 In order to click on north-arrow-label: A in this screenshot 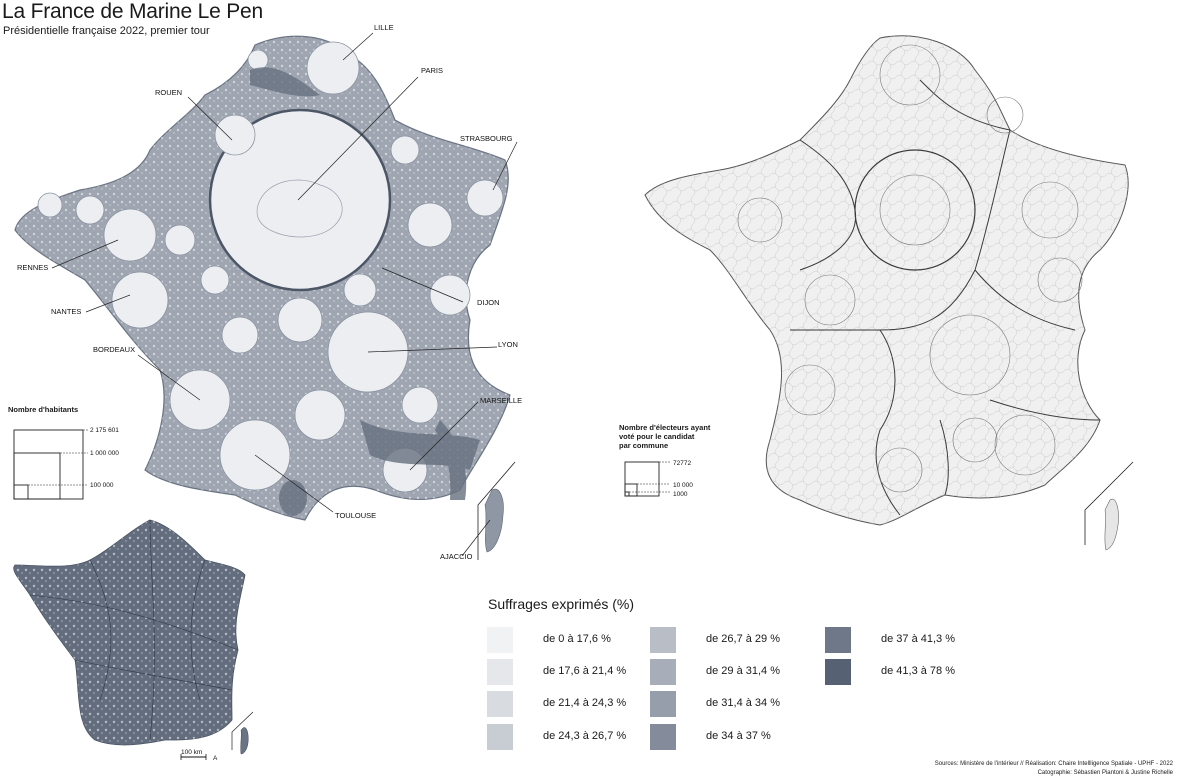, I will do `click(215, 758)`.